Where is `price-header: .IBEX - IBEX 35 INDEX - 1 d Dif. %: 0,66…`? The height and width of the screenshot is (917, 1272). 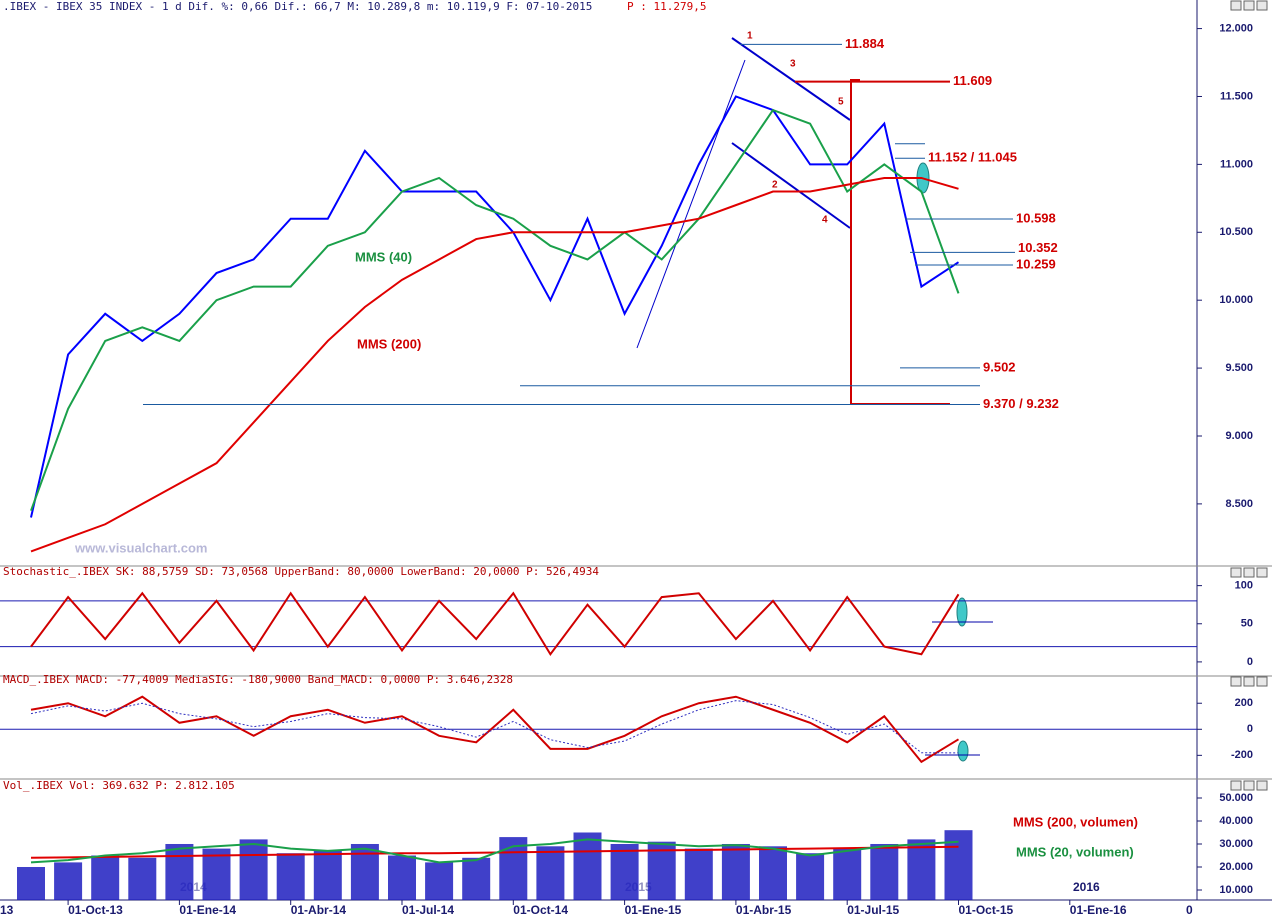
price-header: .IBEX - IBEX 35 INDEX - 1 d Dif. %: 0,66… is located at coordinates (297, 6).